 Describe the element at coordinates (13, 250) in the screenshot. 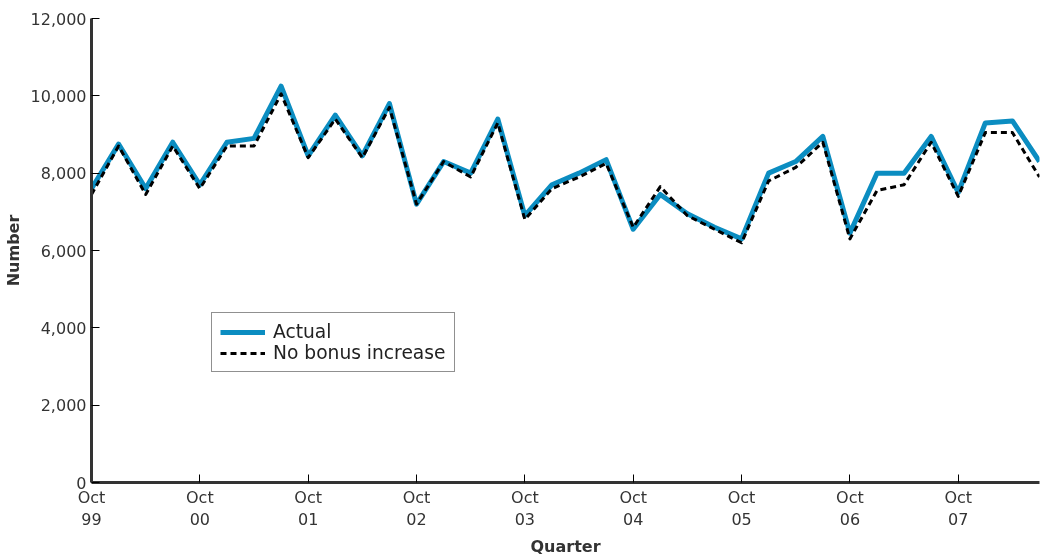

I see `y-axis-title: Number` at that location.